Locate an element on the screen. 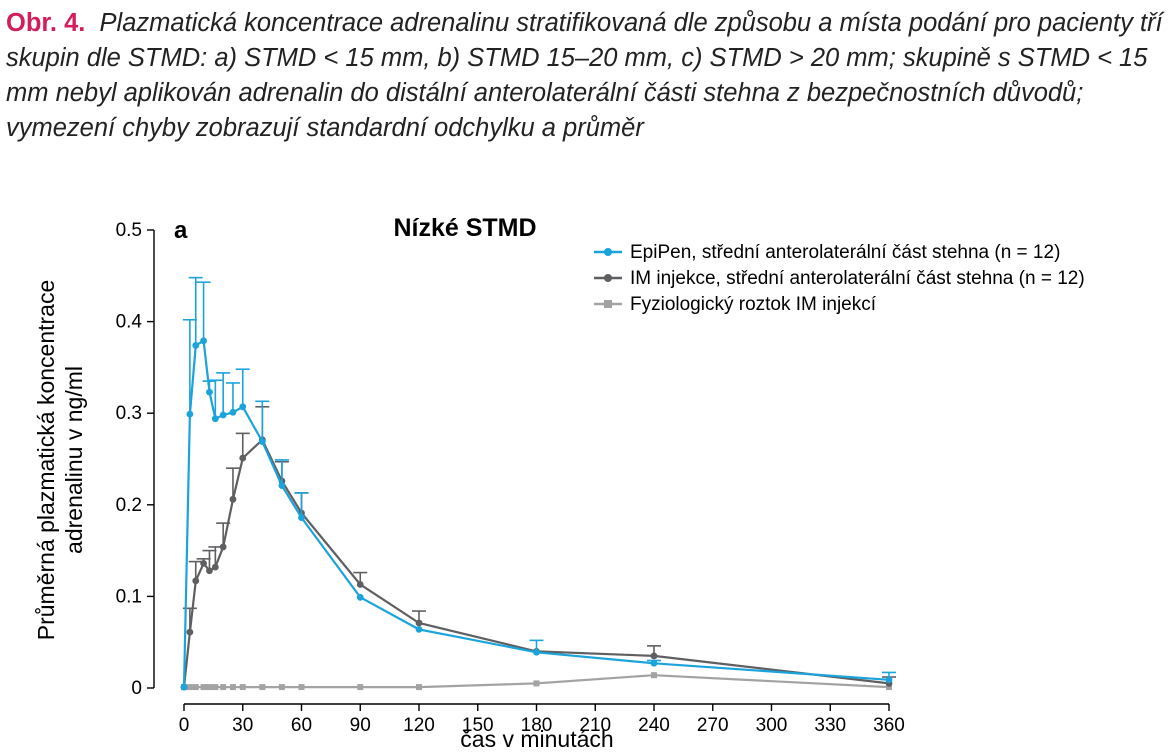 Image resolution: width=1173 pixels, height=755 pixels. x-tick-label: 360 is located at coordinates (889, 725).